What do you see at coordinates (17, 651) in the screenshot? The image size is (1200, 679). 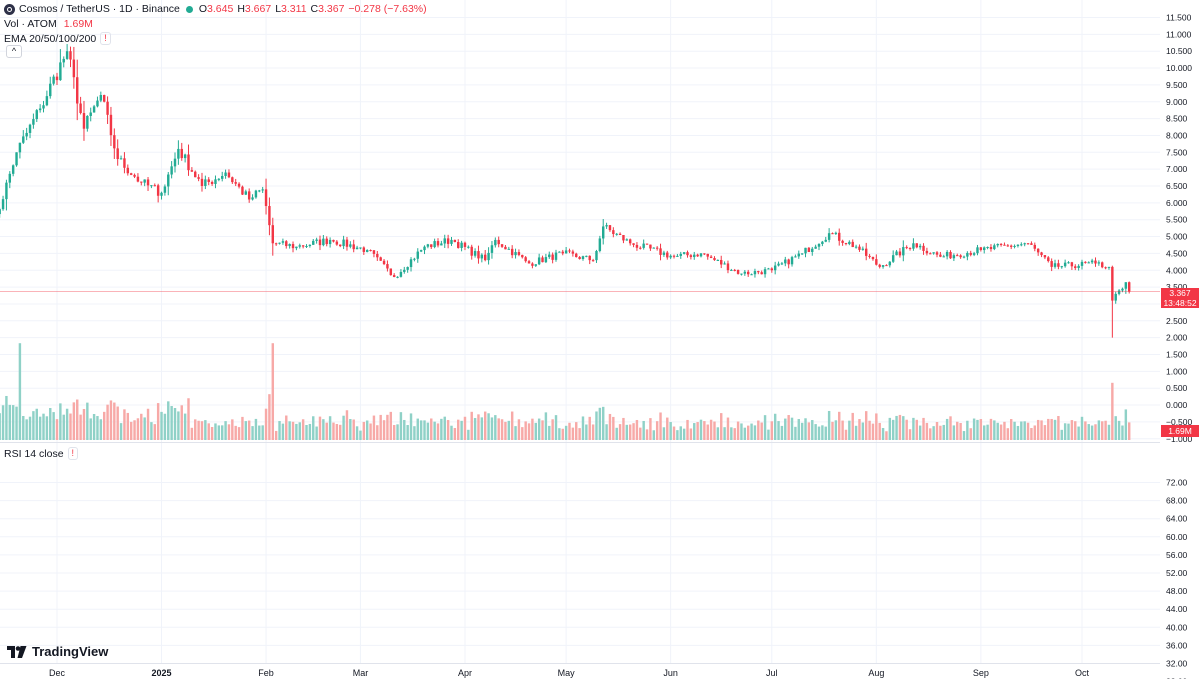 I see `tradingview-logo-icon` at bounding box center [17, 651].